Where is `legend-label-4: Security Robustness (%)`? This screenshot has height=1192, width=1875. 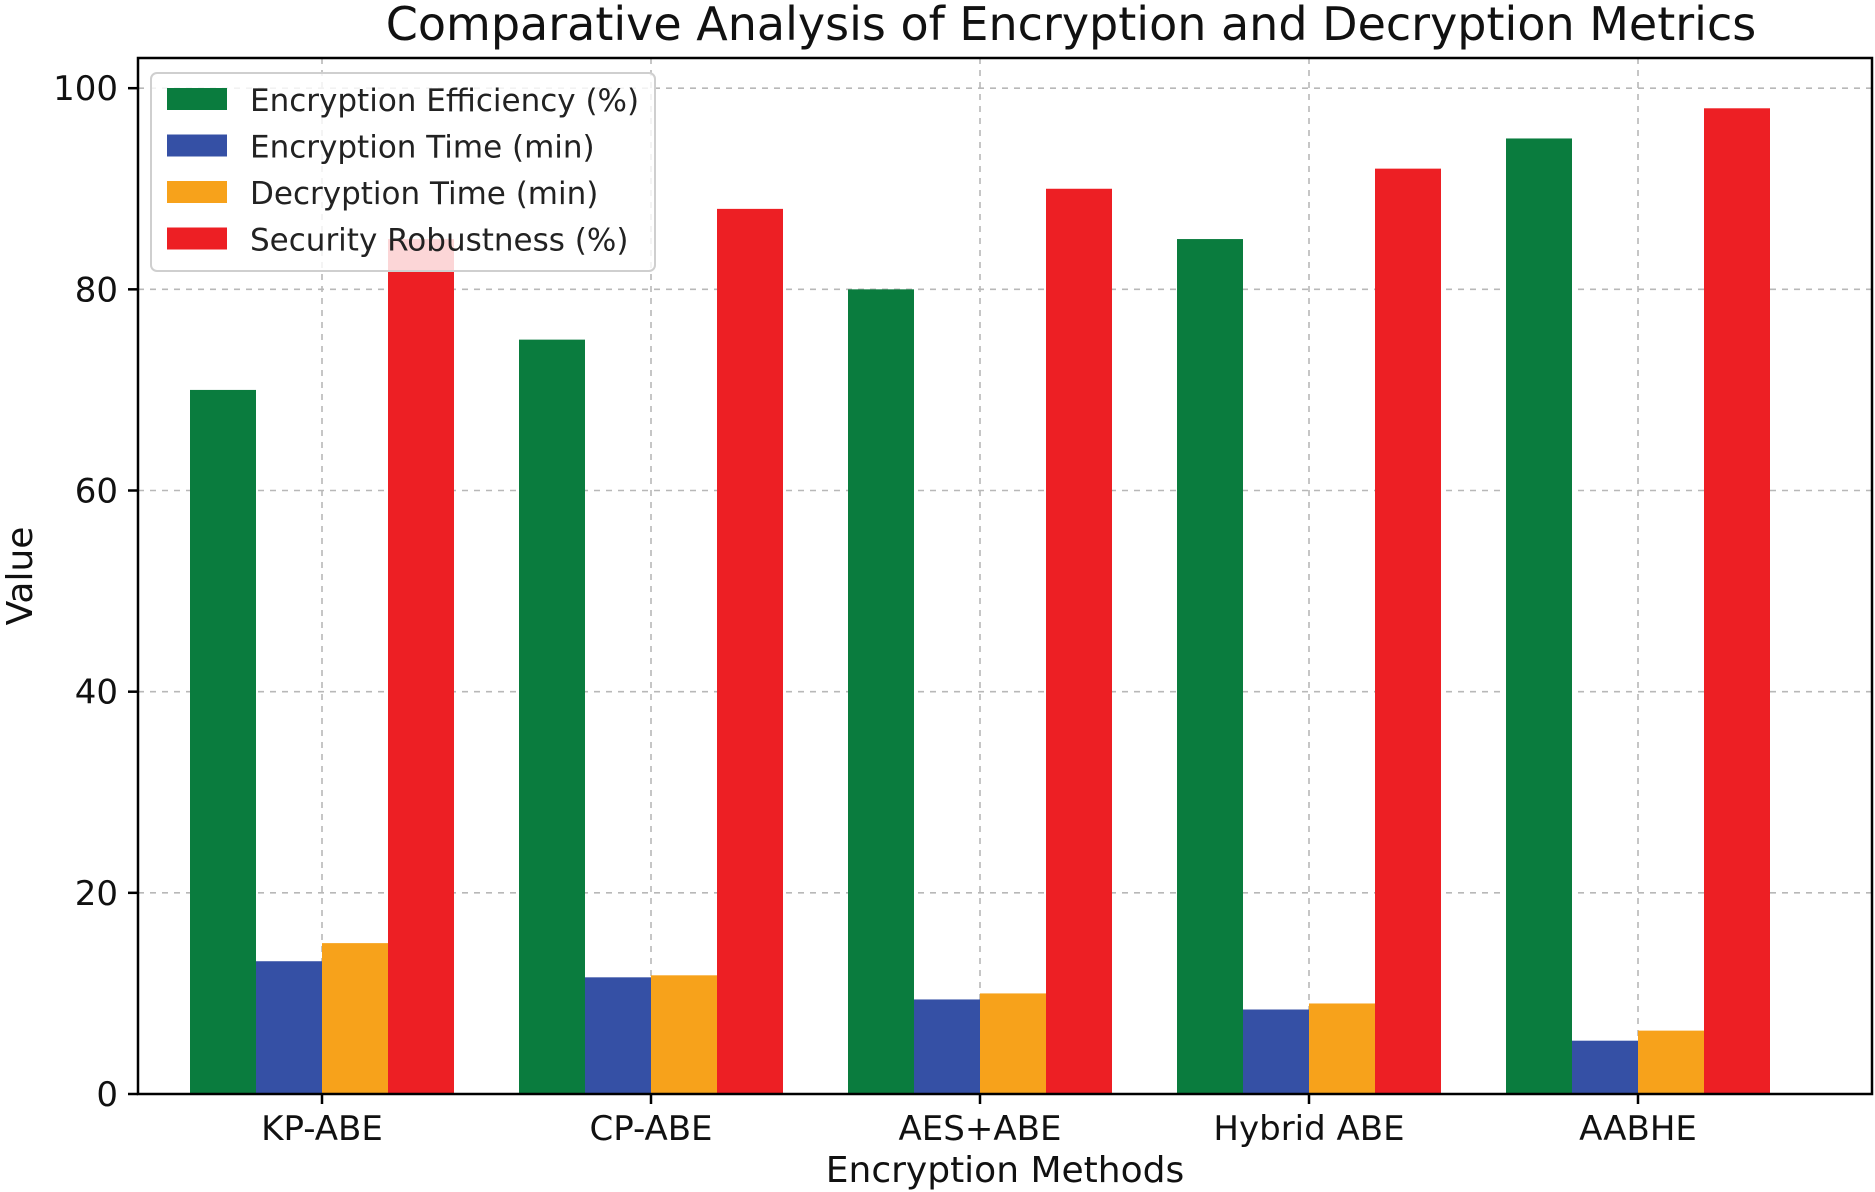 legend-label-4: Security Robustness (%) is located at coordinates (439, 241).